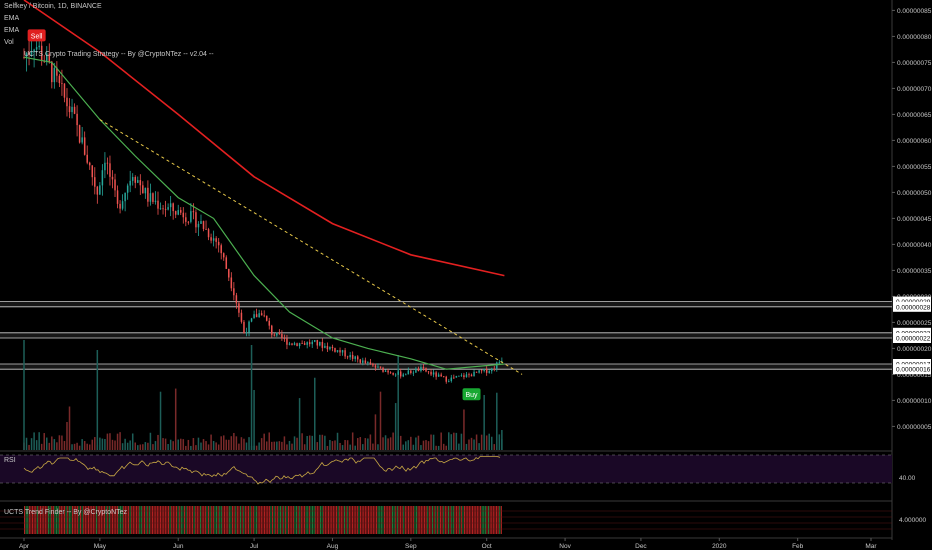 The width and height of the screenshot is (932, 550). I want to click on time-tick-label: 2020, so click(719, 546).